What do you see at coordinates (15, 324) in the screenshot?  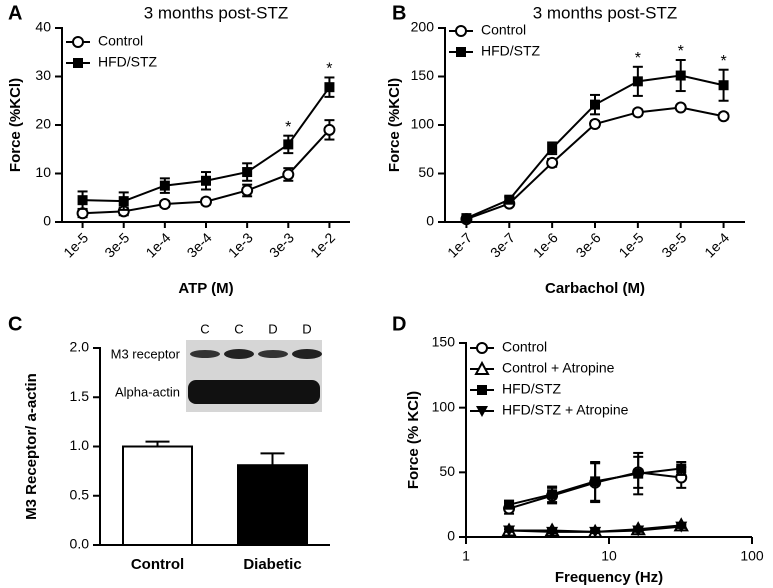 I see `panel-label: C` at bounding box center [15, 324].